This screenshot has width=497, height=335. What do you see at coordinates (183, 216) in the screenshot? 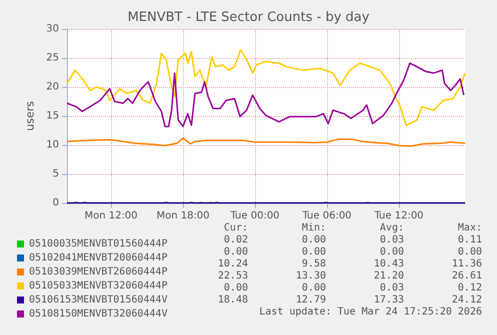
I see `x-tick-label: Mon 18:00` at bounding box center [183, 216].